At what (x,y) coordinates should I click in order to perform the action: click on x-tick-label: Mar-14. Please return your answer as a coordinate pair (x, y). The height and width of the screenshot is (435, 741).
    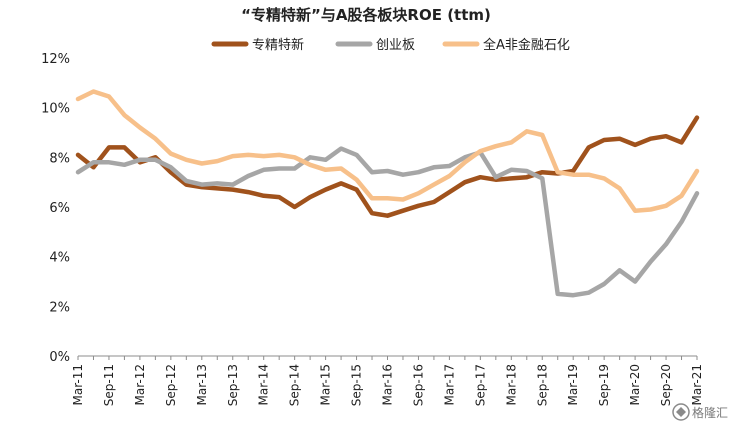
    Looking at the image, I should click on (264, 384).